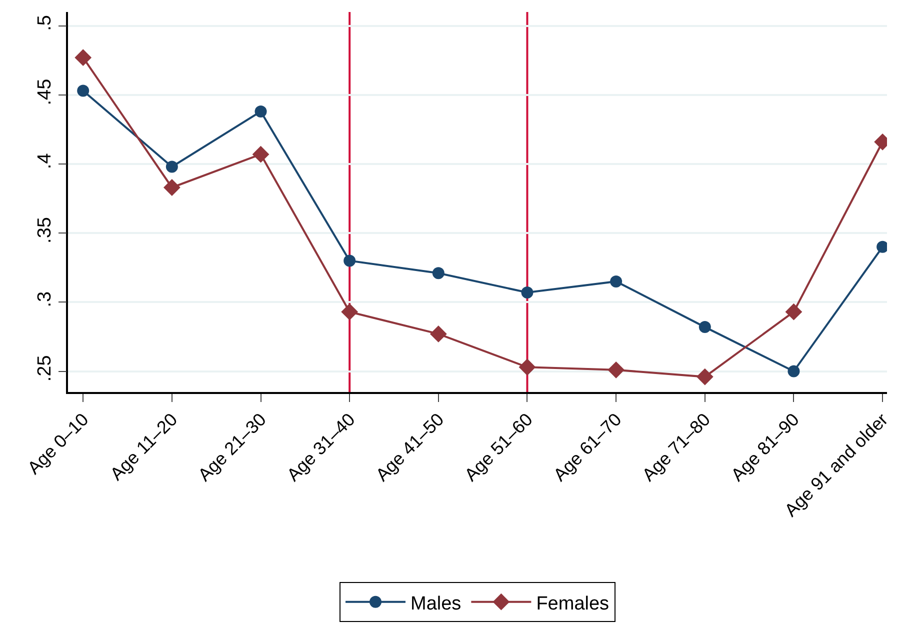  What do you see at coordinates (573, 603) in the screenshot?
I see `legend-label: Females` at bounding box center [573, 603].